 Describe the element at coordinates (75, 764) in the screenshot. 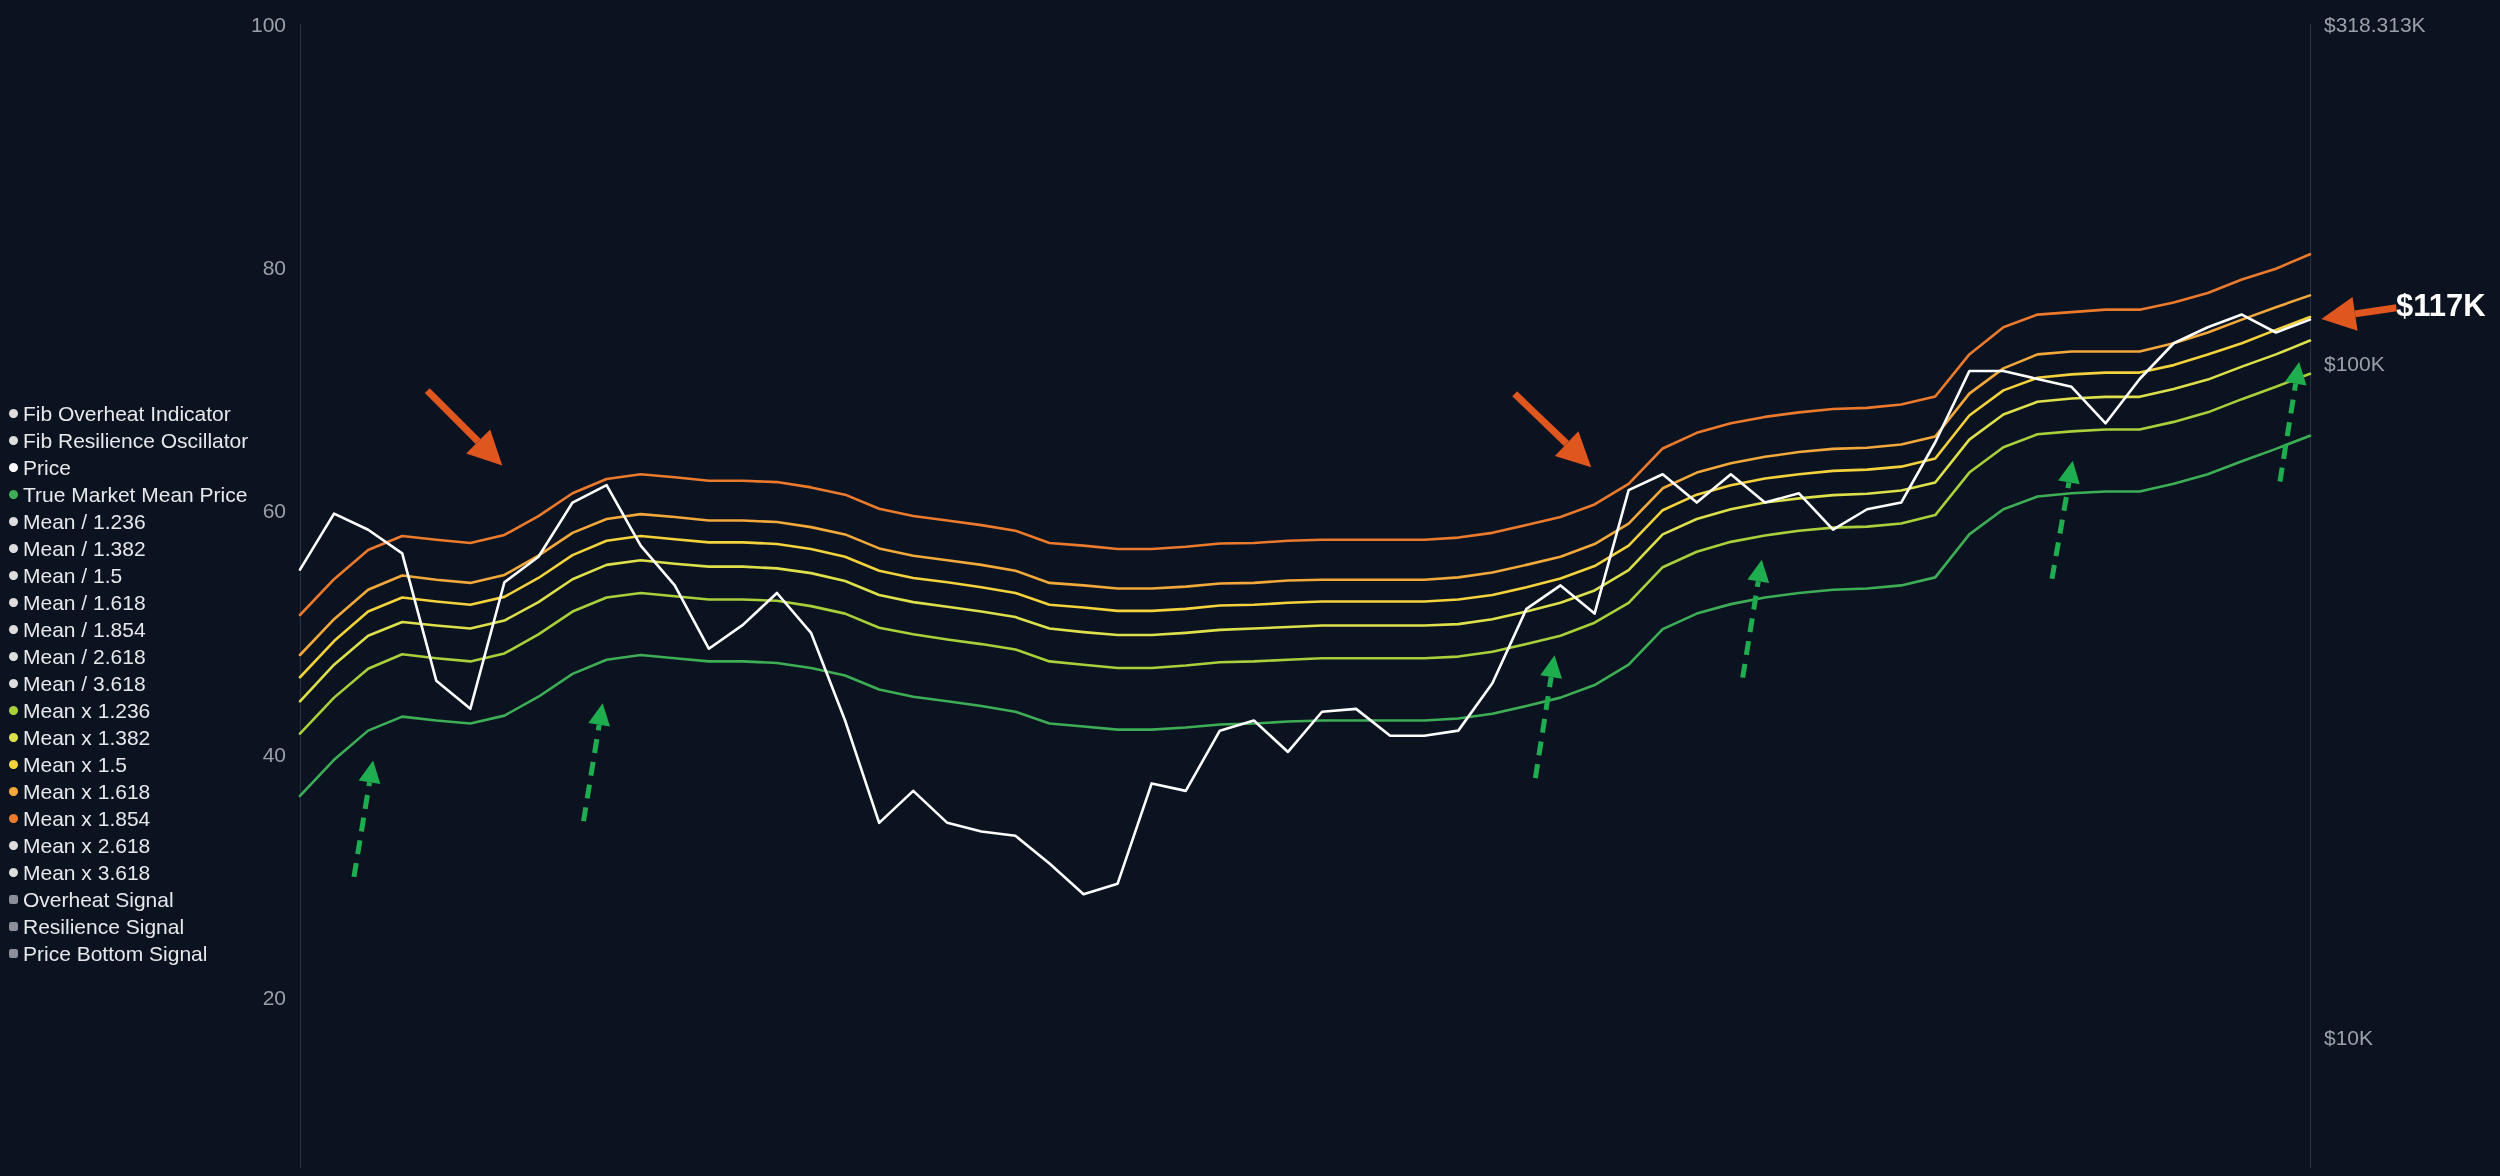

I see `legend-label: Mean x 1.5` at that location.